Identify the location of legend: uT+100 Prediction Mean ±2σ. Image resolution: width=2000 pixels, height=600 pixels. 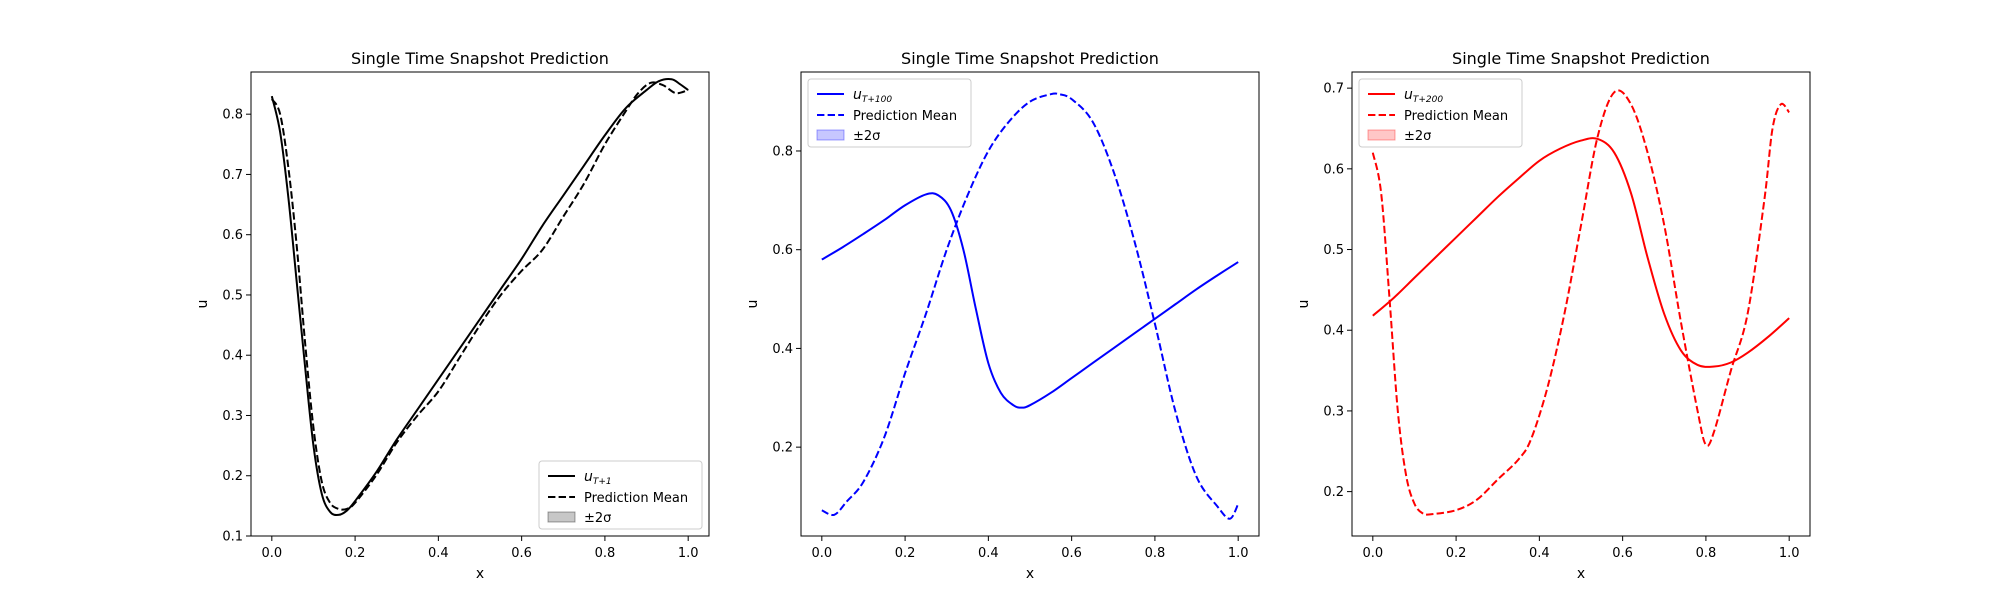
(889, 113).